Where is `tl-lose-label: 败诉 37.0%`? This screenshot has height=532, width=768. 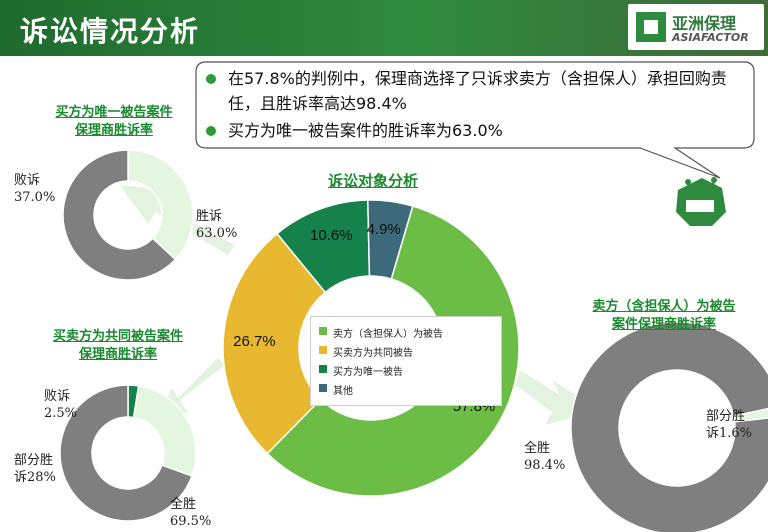
tl-lose-label: 败诉 37.0% is located at coordinates (34, 189).